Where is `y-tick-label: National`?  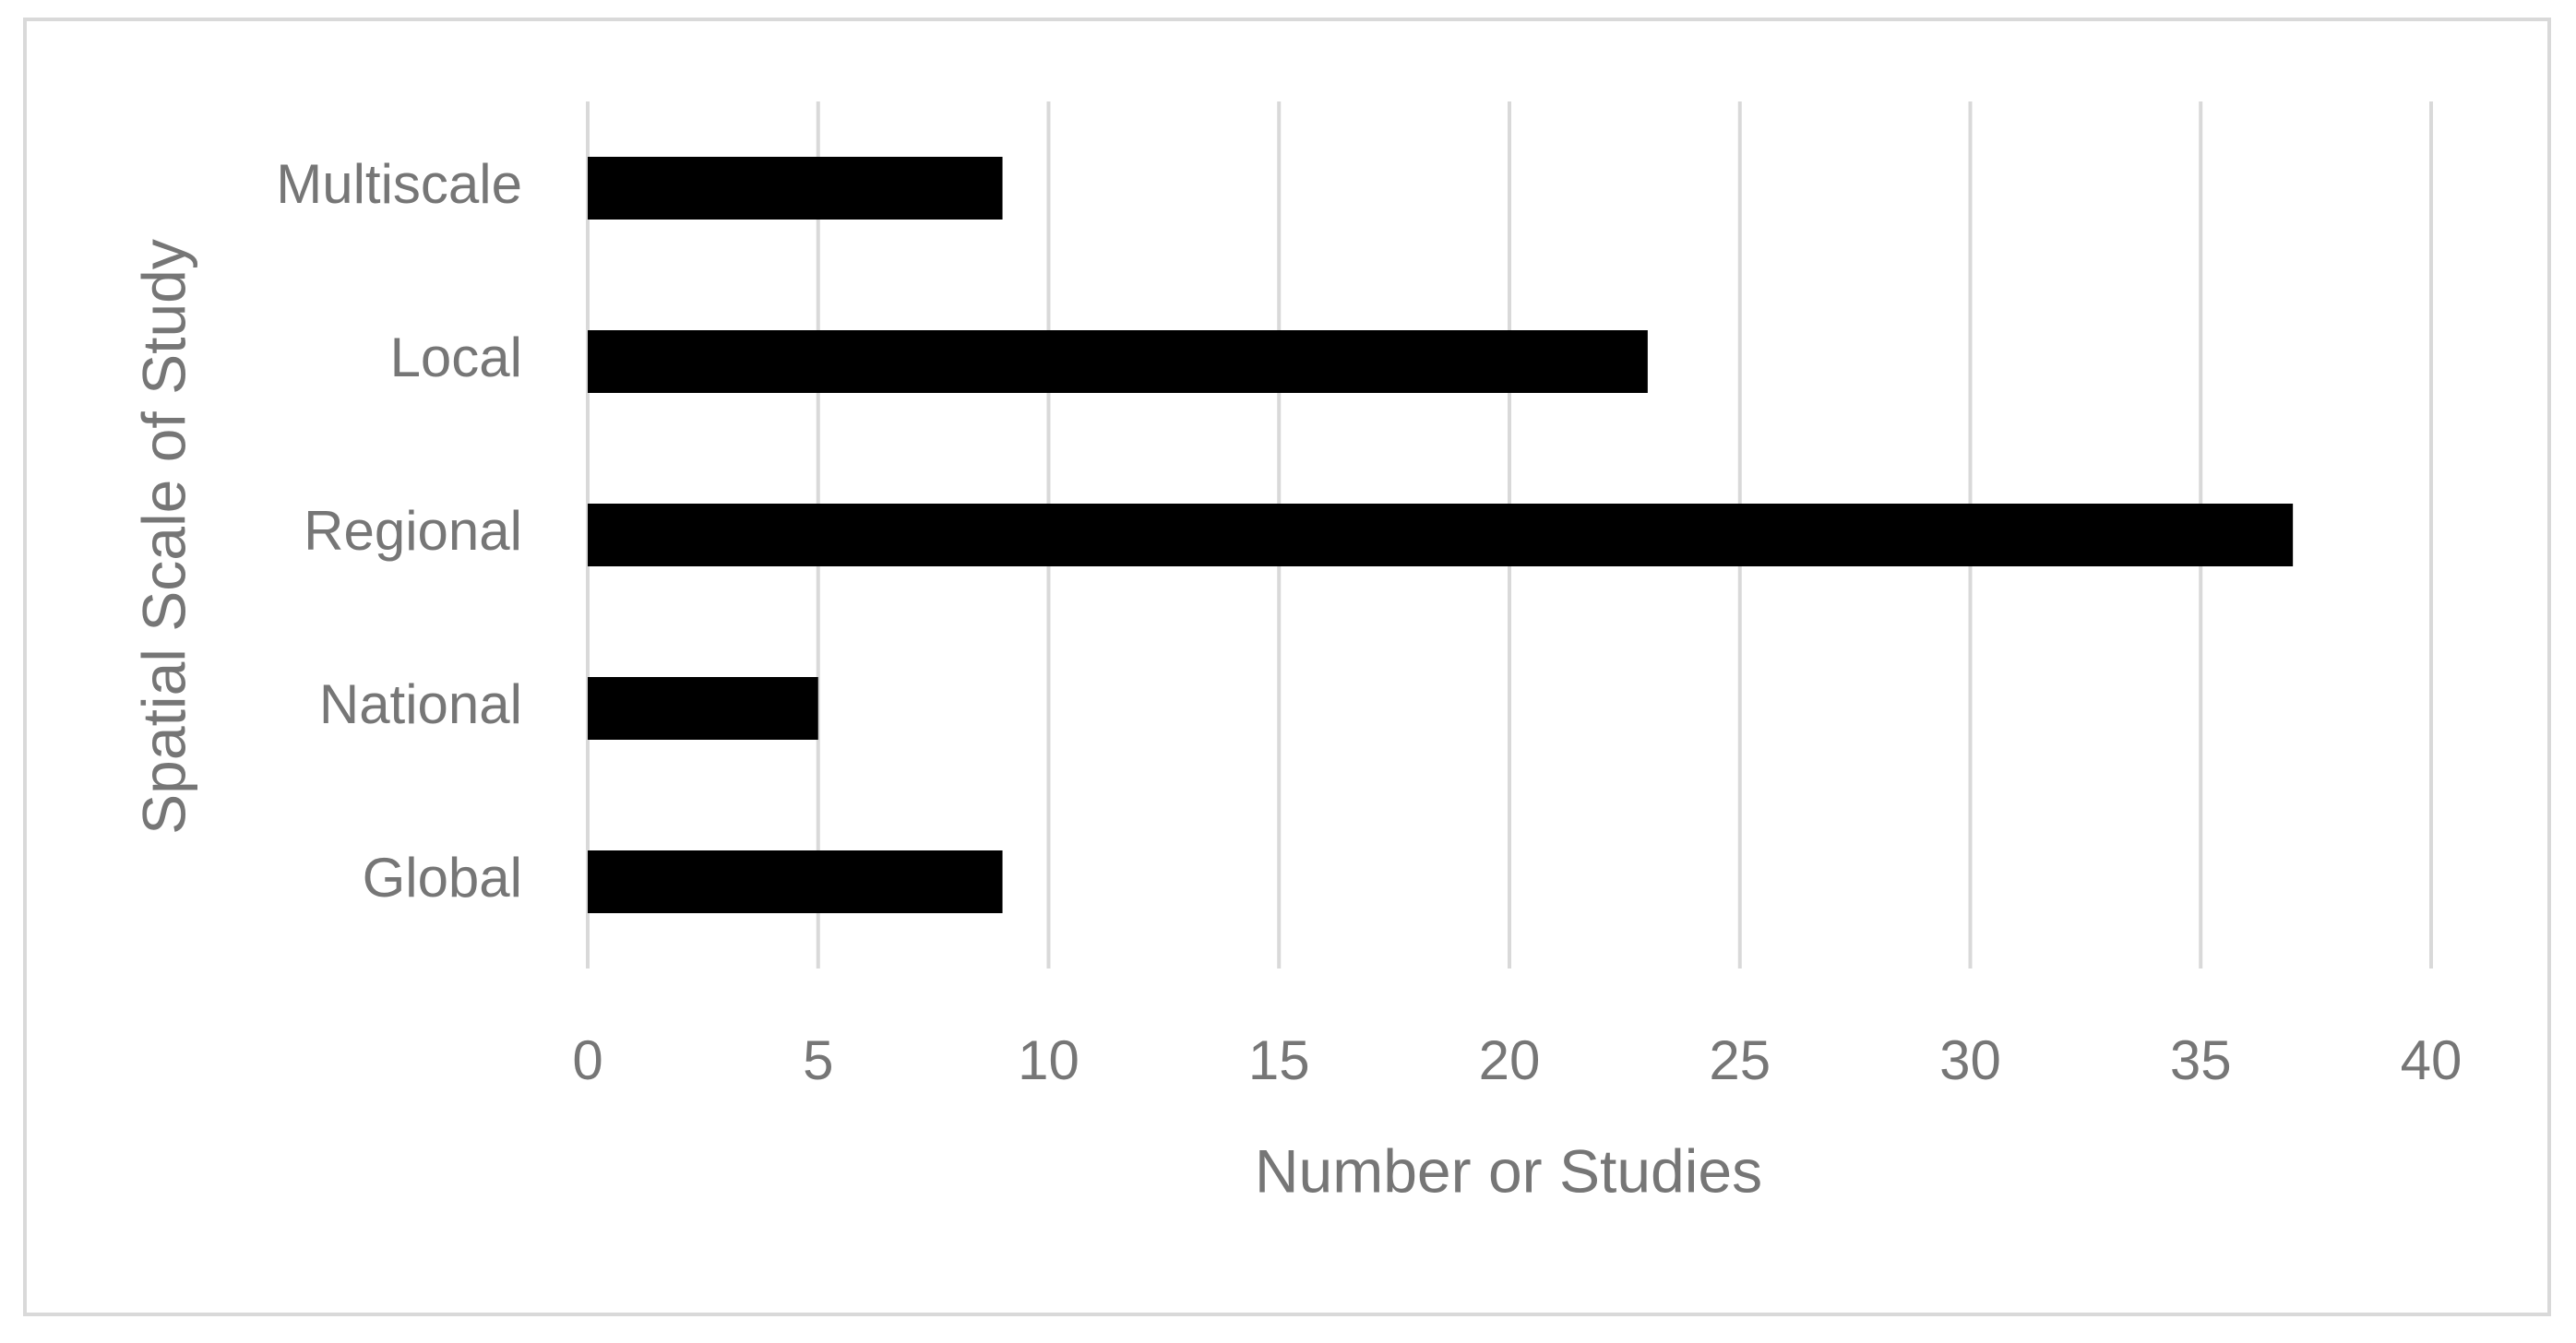
y-tick-label: National is located at coordinates (420, 704).